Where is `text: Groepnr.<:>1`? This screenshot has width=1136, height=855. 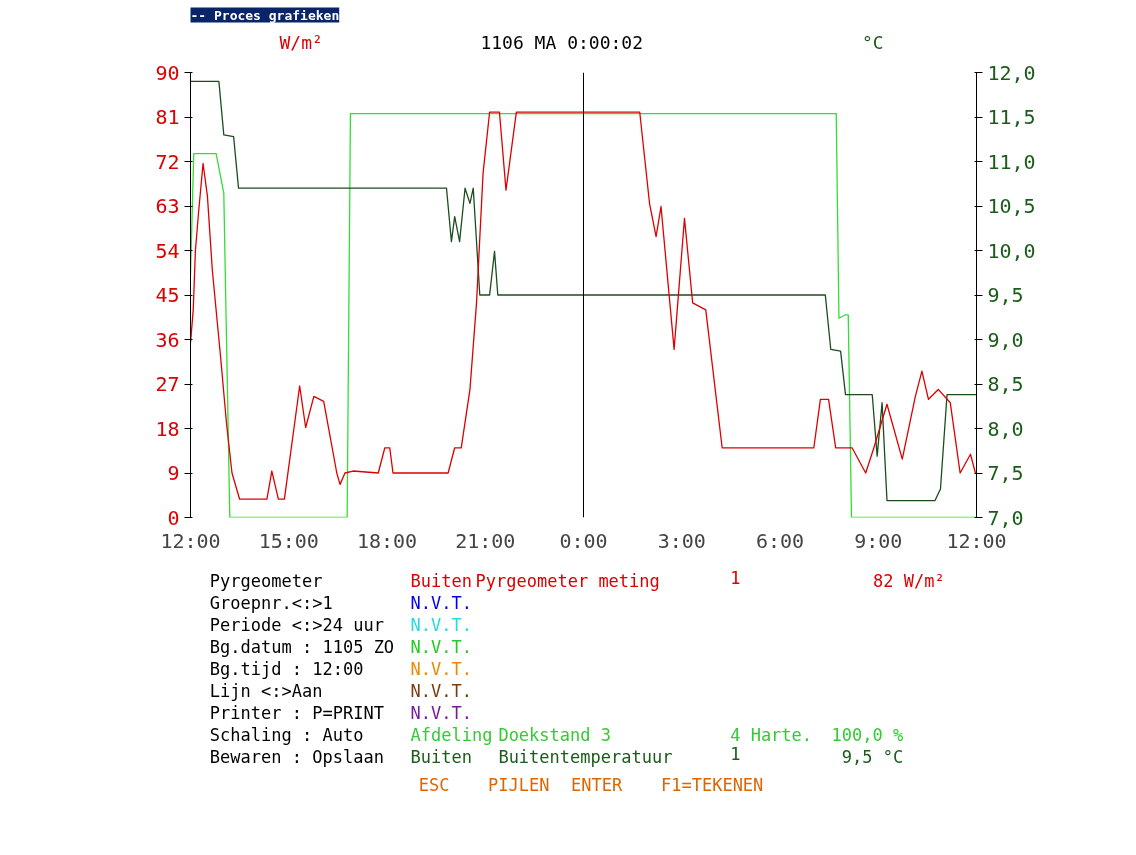
text: Groepnr.<:>1 is located at coordinates (271, 602).